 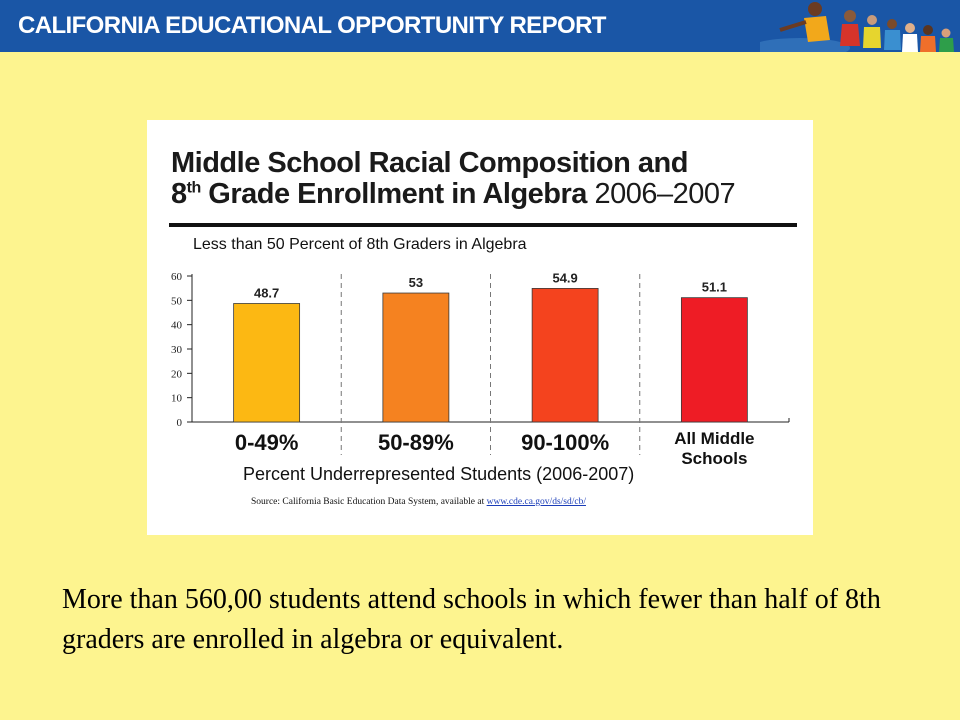 What do you see at coordinates (714, 458) in the screenshot?
I see `category-label-3-line-1: Schools` at bounding box center [714, 458].